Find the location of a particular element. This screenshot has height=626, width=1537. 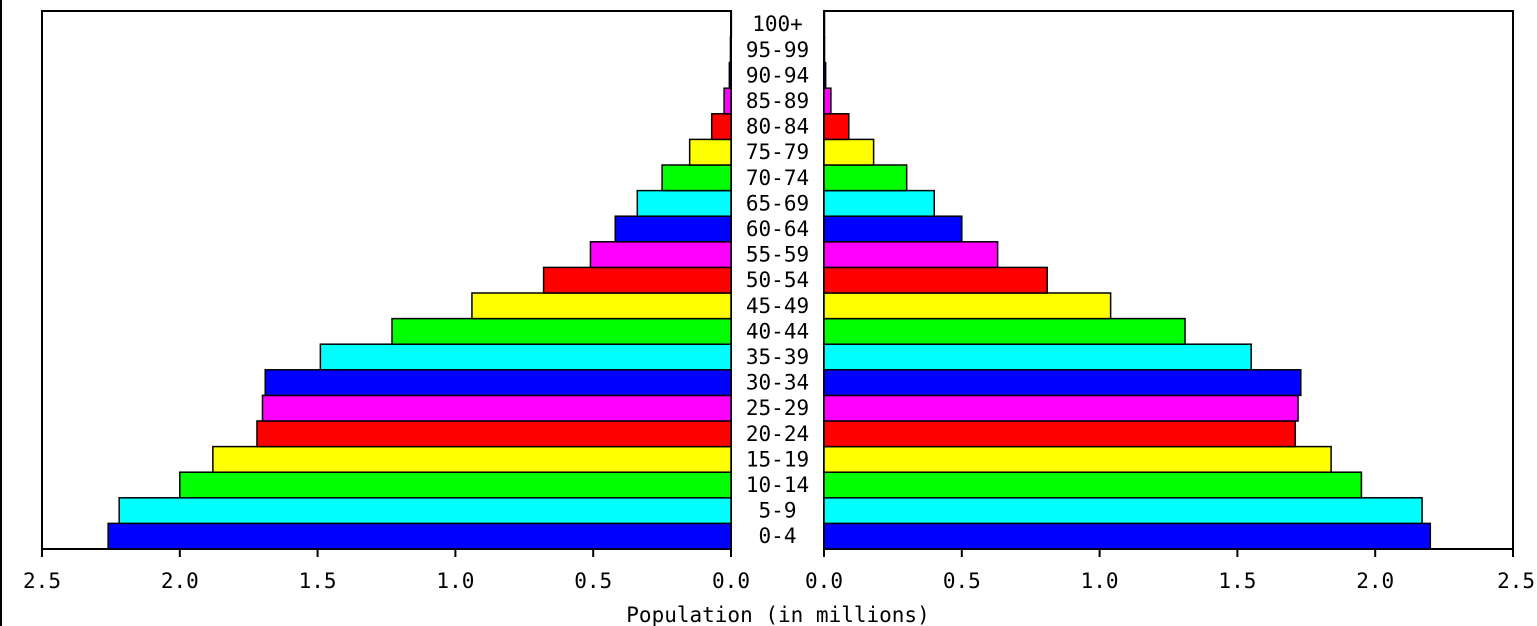

age-label-0-4: 0-4 is located at coordinates (778, 536).